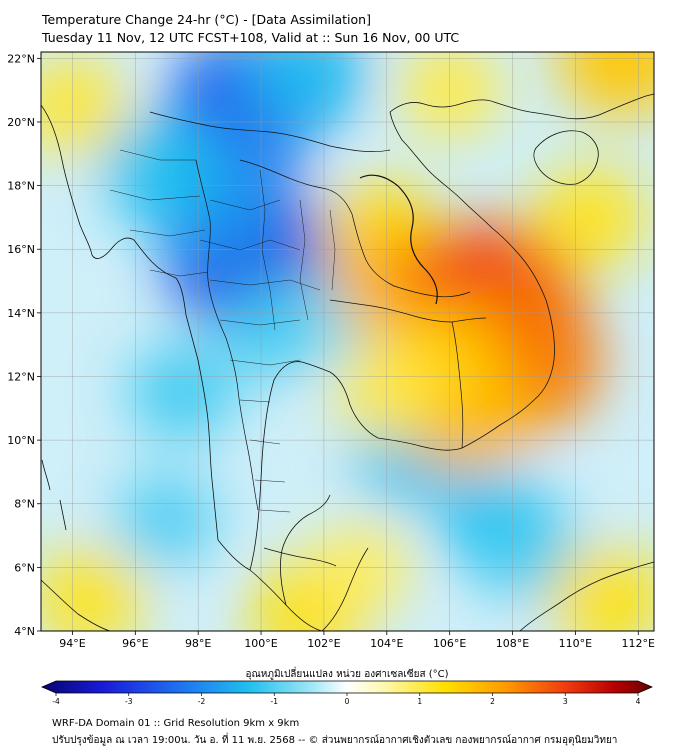  What do you see at coordinates (275, 701) in the screenshot?
I see `colorbar-tick-label: -1` at bounding box center [275, 701].